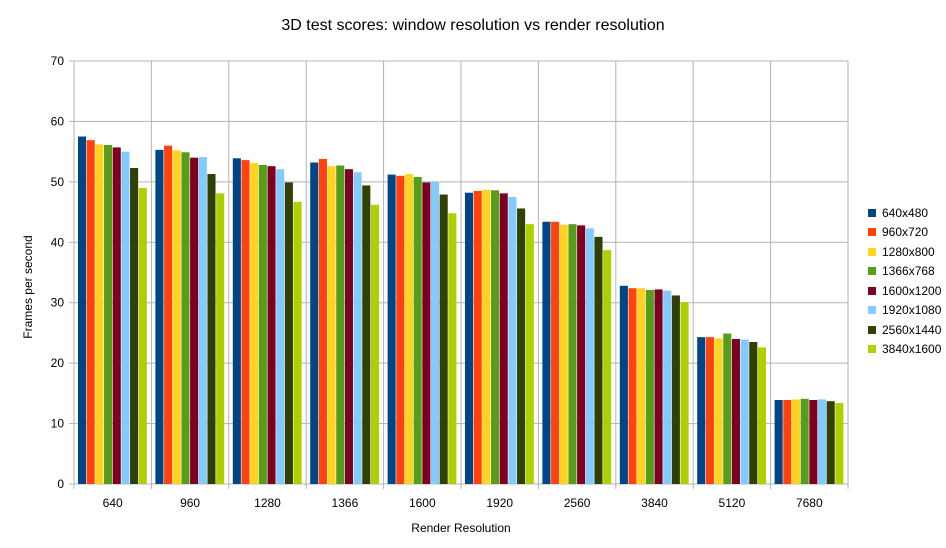 The height and width of the screenshot is (548, 946). Describe the element at coordinates (190, 503) in the screenshot. I see `x-tick-label: 960` at that location.